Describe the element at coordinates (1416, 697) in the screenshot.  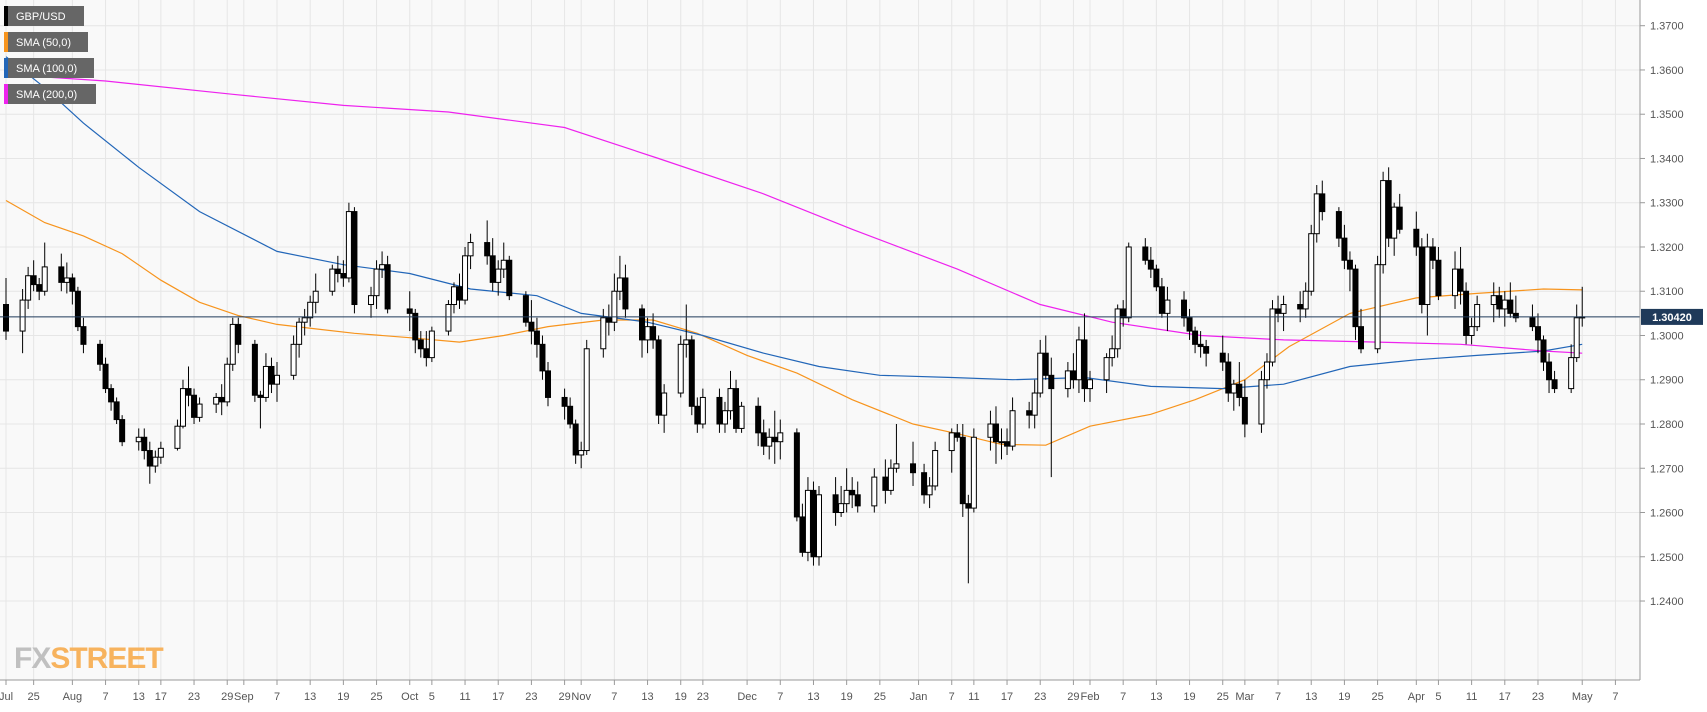
I see `x-tick-label: Apr` at that location.